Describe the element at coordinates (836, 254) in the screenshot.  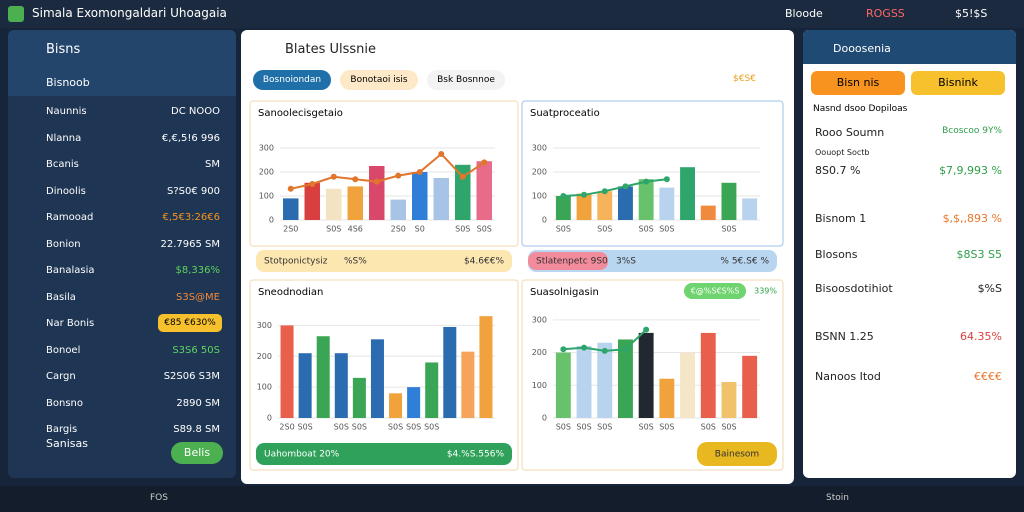
I see `row-label: Blosons` at that location.